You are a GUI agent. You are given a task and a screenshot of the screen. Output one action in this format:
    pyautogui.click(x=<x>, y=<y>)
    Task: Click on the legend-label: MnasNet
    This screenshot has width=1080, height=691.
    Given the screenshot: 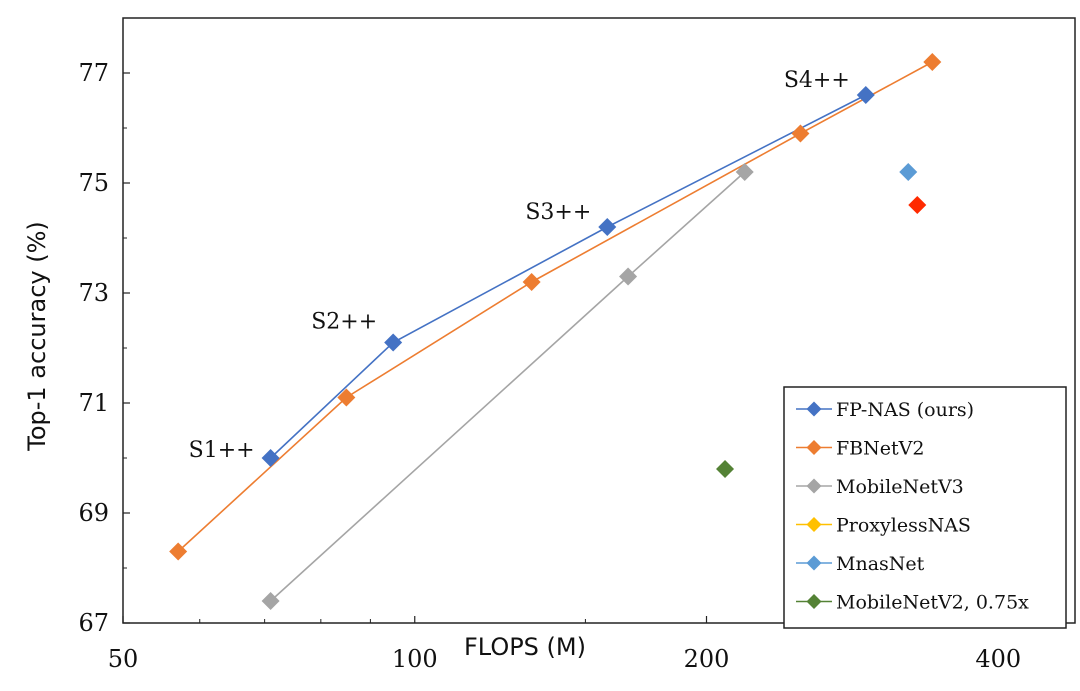 What is the action you would take?
    pyautogui.click(x=880, y=564)
    